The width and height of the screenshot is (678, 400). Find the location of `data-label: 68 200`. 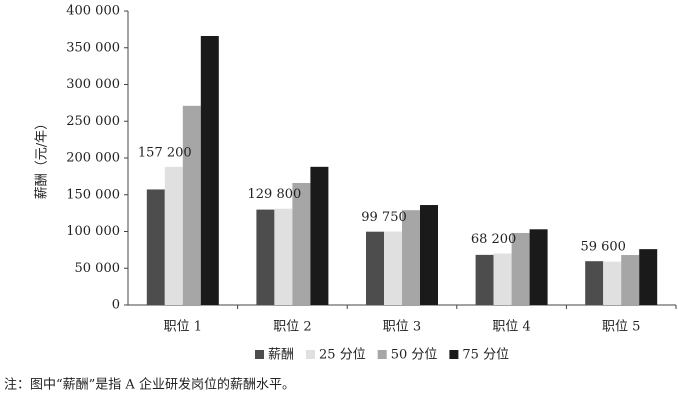

data-label: 68 200 is located at coordinates (494, 239).